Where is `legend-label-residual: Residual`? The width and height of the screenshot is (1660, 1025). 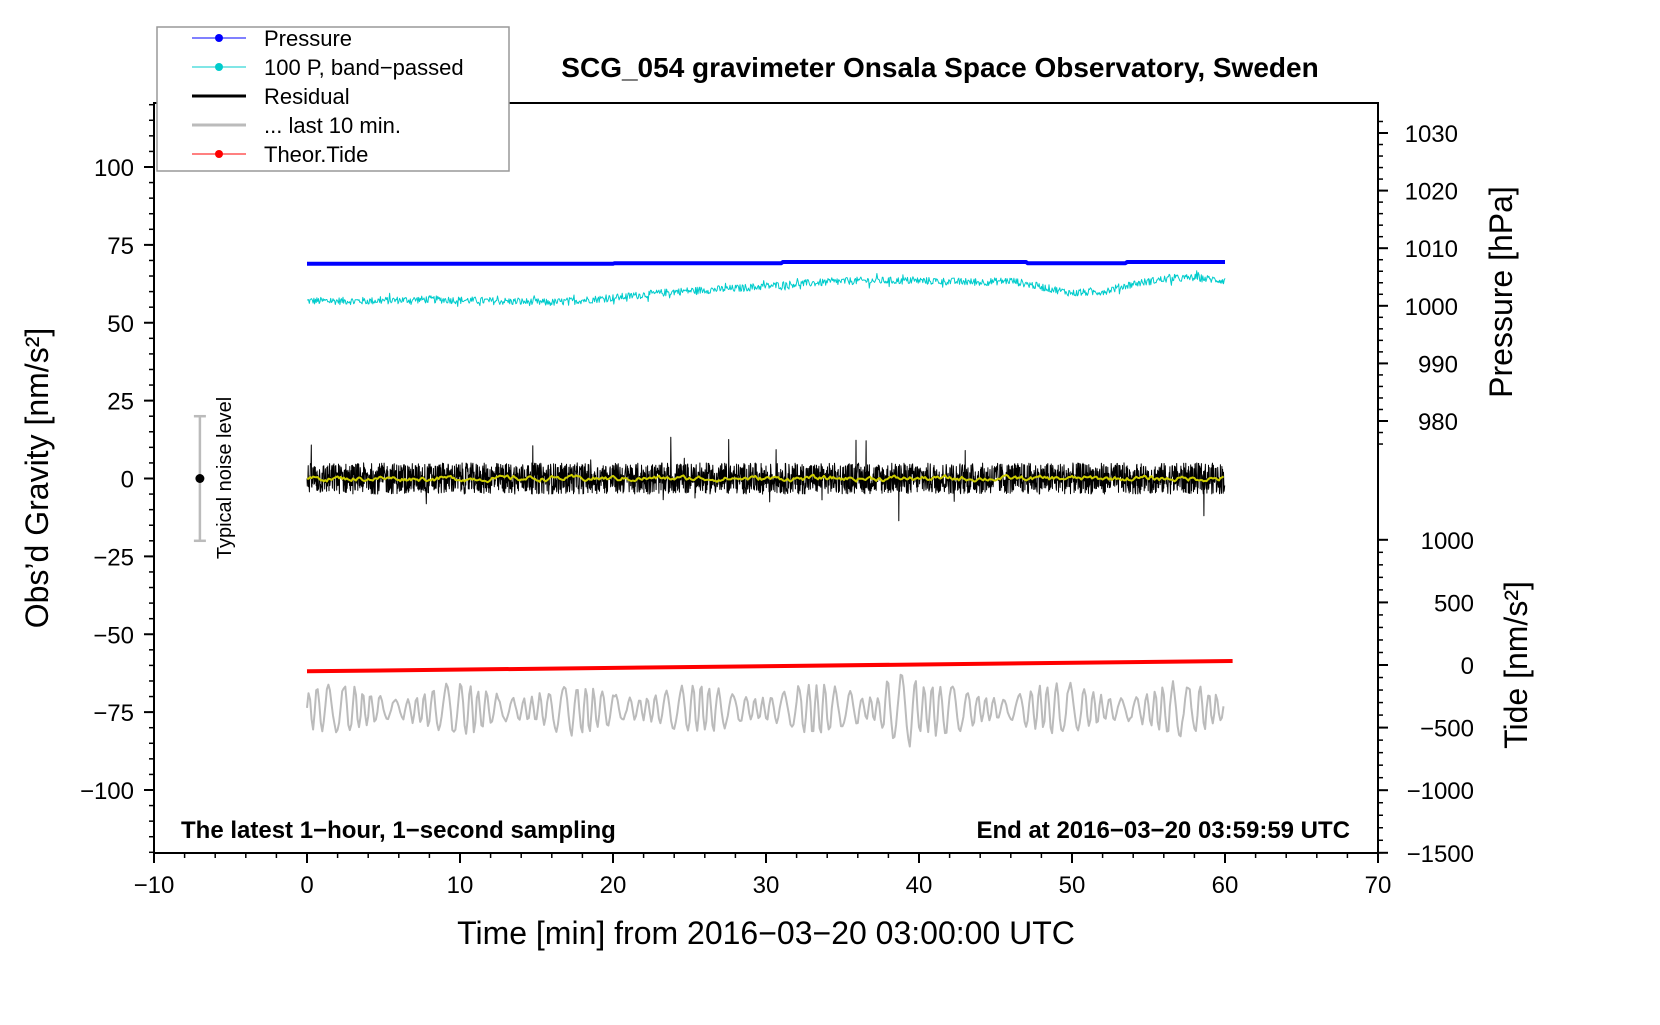 legend-label-residual: Residual is located at coordinates (307, 96).